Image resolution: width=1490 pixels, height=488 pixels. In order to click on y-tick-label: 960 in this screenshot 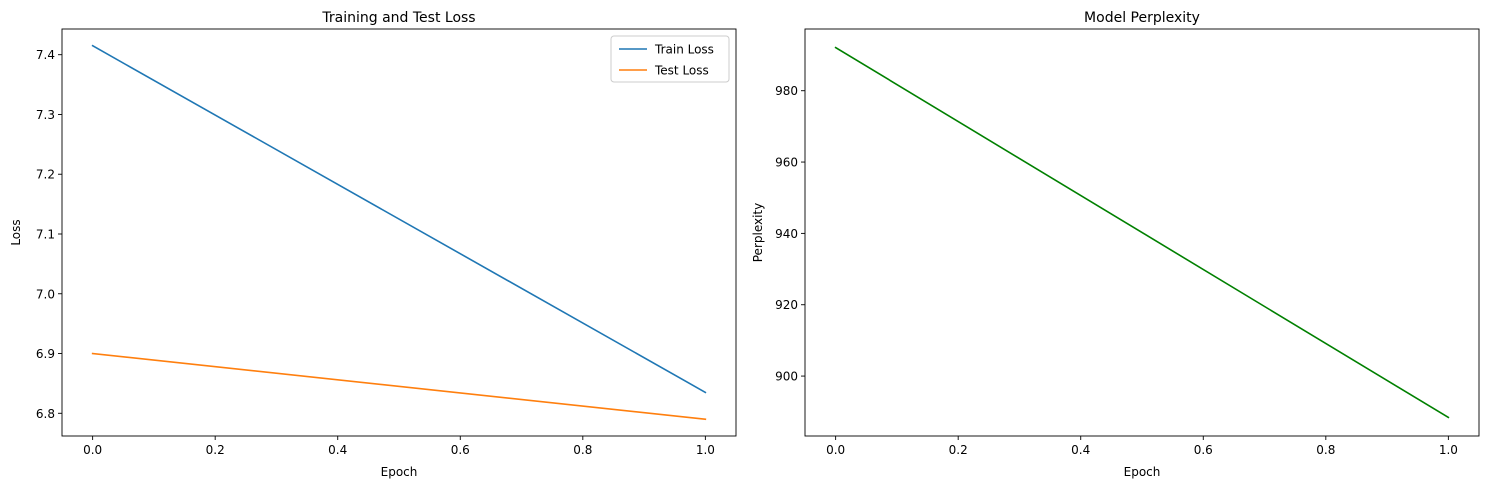, I will do `click(786, 163)`.